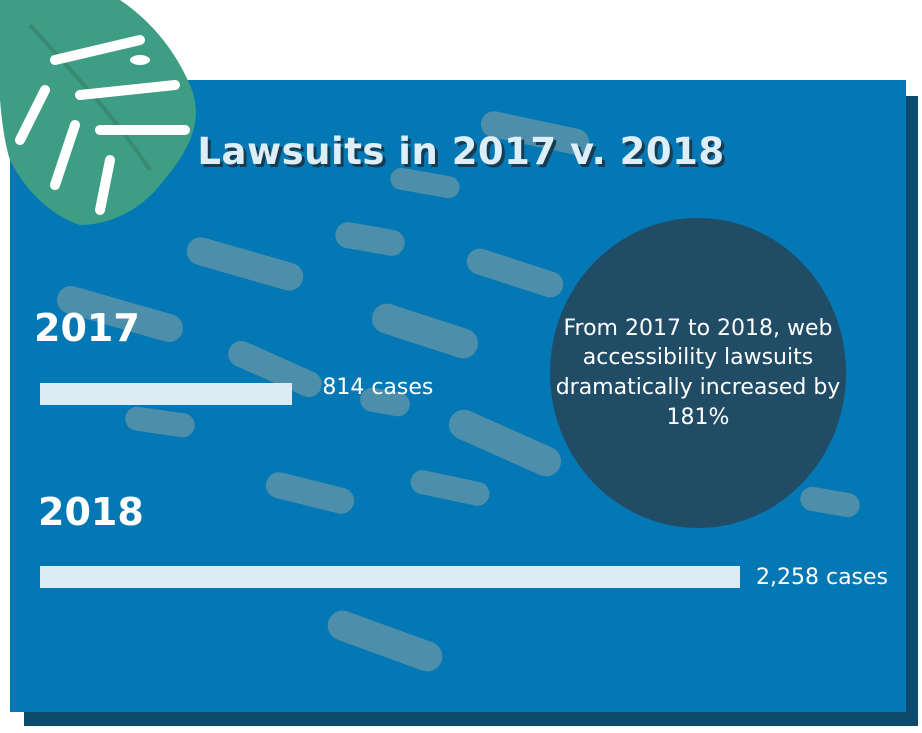  I want to click on value-label-2017: 814 cases, so click(378, 387).